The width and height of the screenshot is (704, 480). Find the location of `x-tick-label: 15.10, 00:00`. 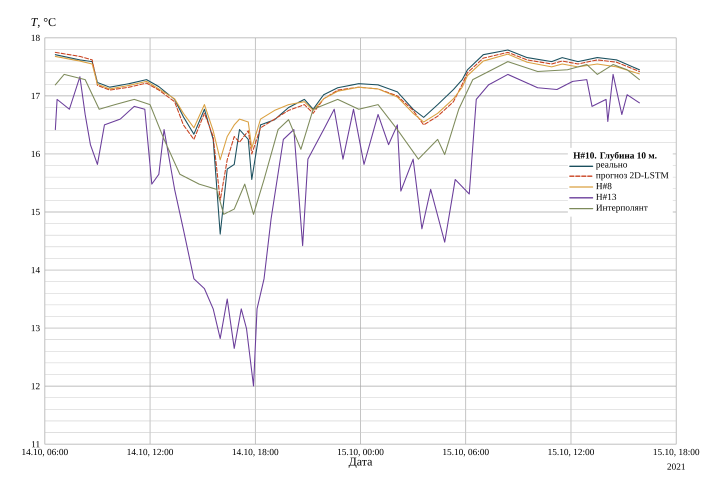

x-tick-label: 15.10, 00:00 is located at coordinates (361, 452).